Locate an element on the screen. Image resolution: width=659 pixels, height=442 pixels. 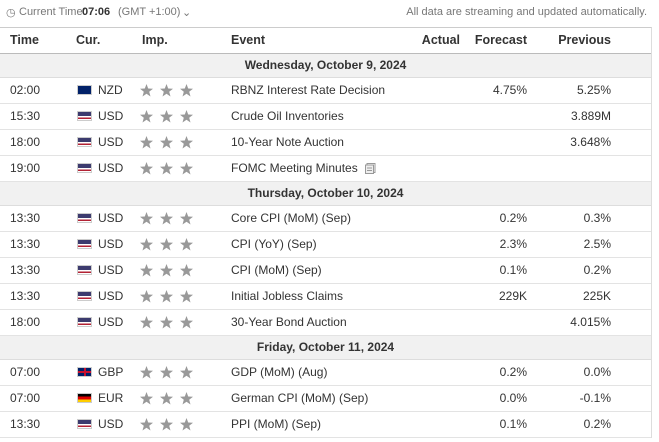
event-row: 15:30 USD Crude Oil Inventories 3.889M is located at coordinates (325, 117).